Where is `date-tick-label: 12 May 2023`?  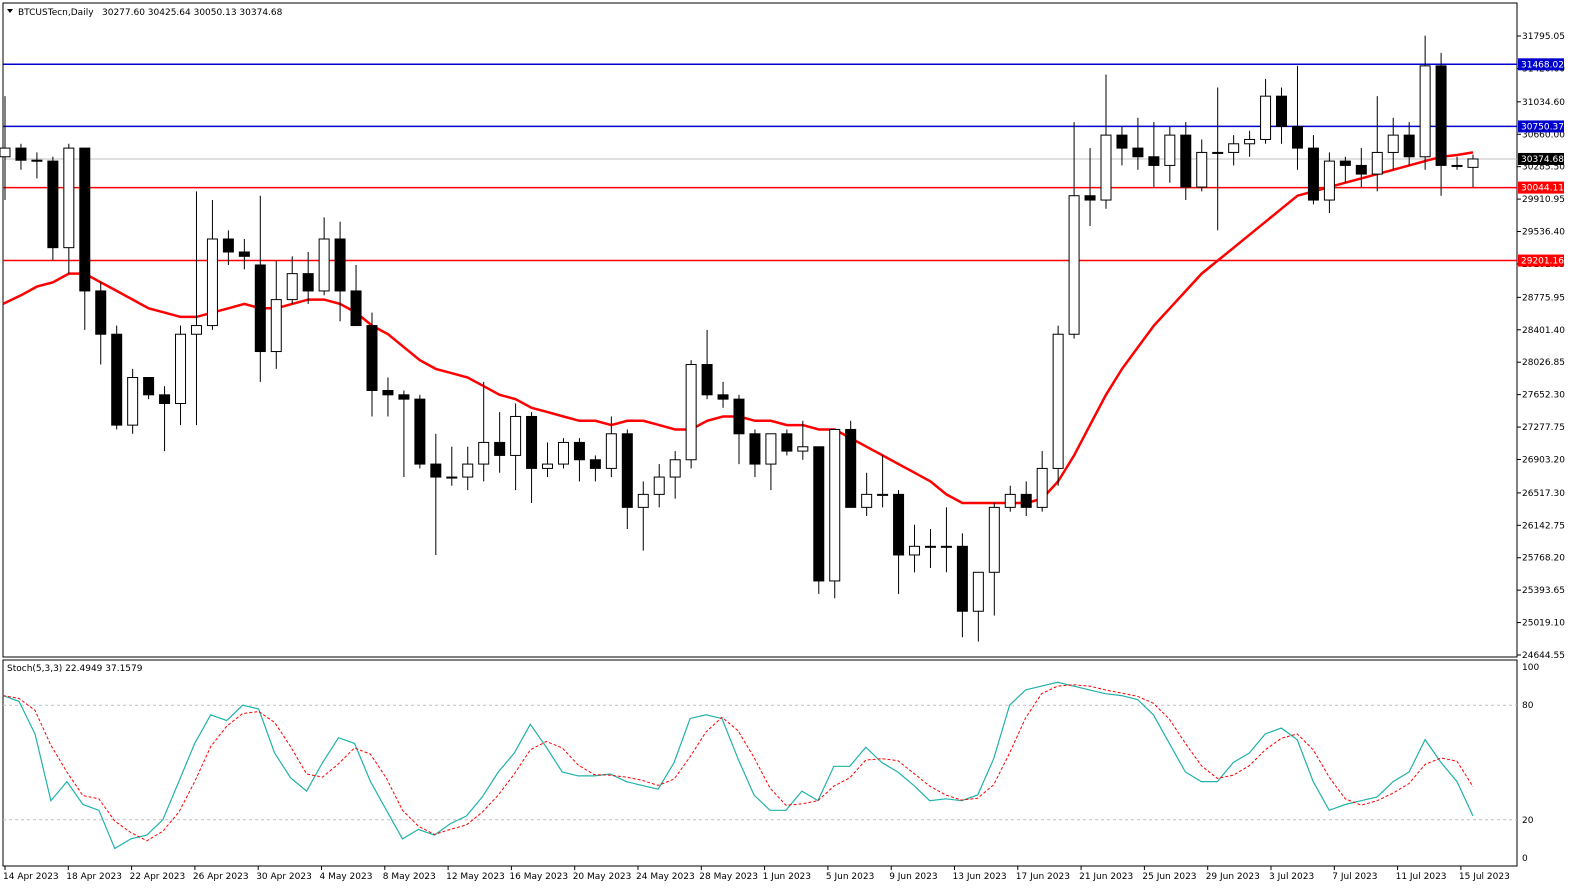 date-tick-label: 12 May 2023 is located at coordinates (475, 877).